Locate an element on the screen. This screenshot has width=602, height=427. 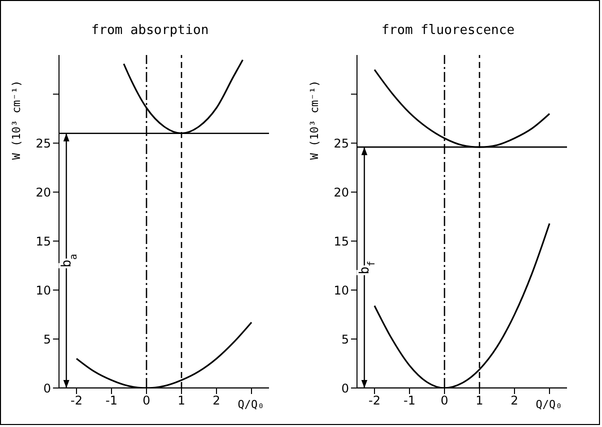
chart-title: from fluorescence is located at coordinates (448, 30).